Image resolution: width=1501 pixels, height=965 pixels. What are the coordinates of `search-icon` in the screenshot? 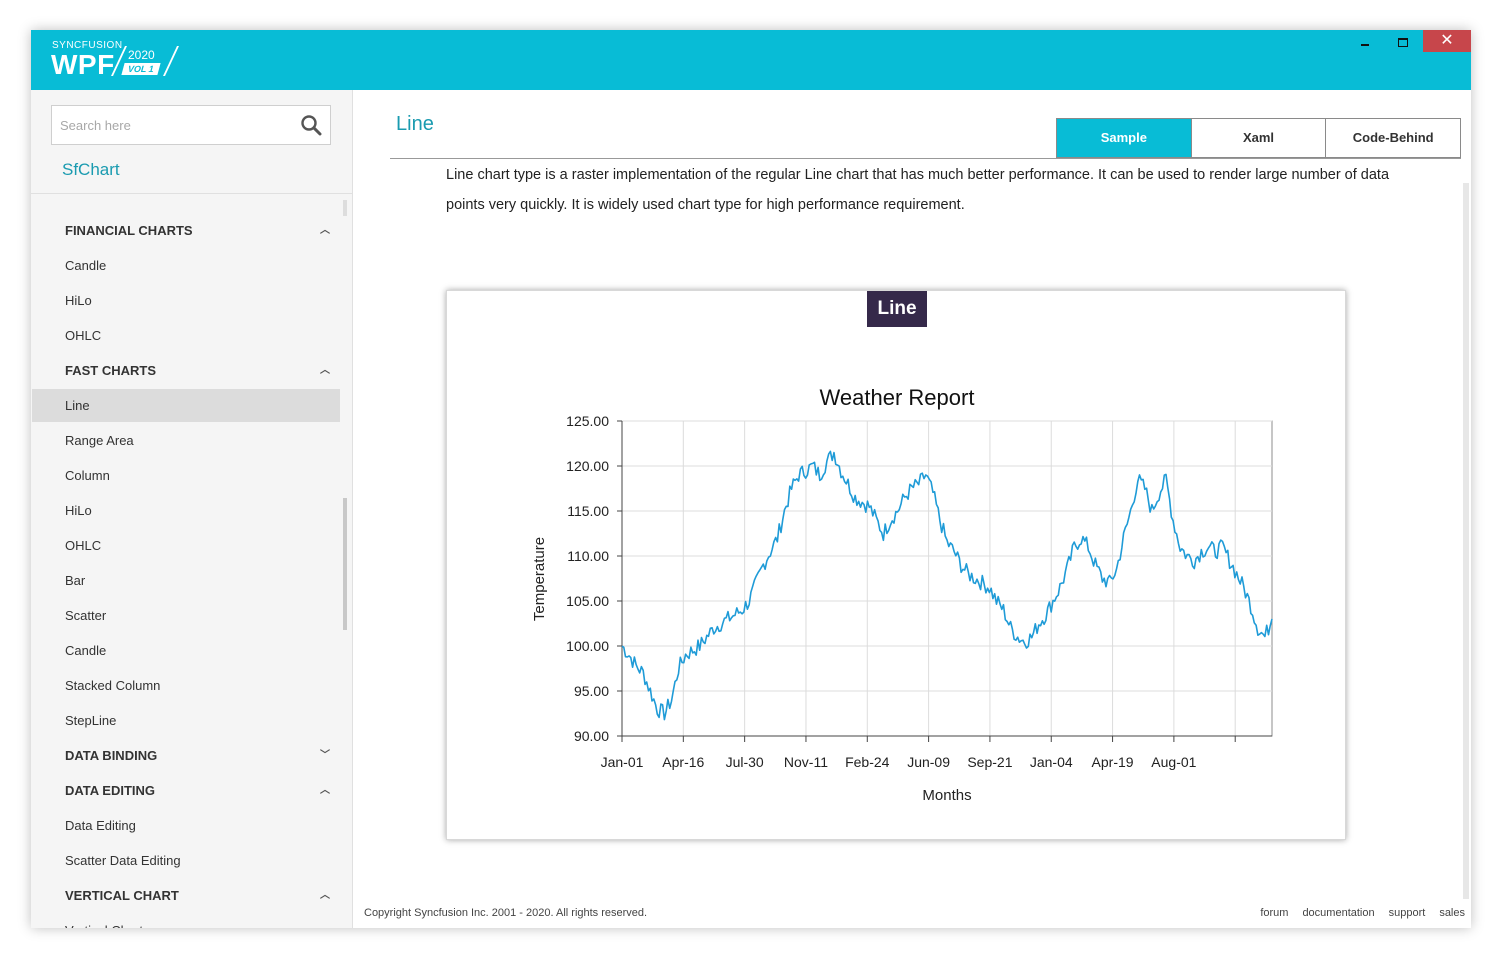 It's located at (311, 125).